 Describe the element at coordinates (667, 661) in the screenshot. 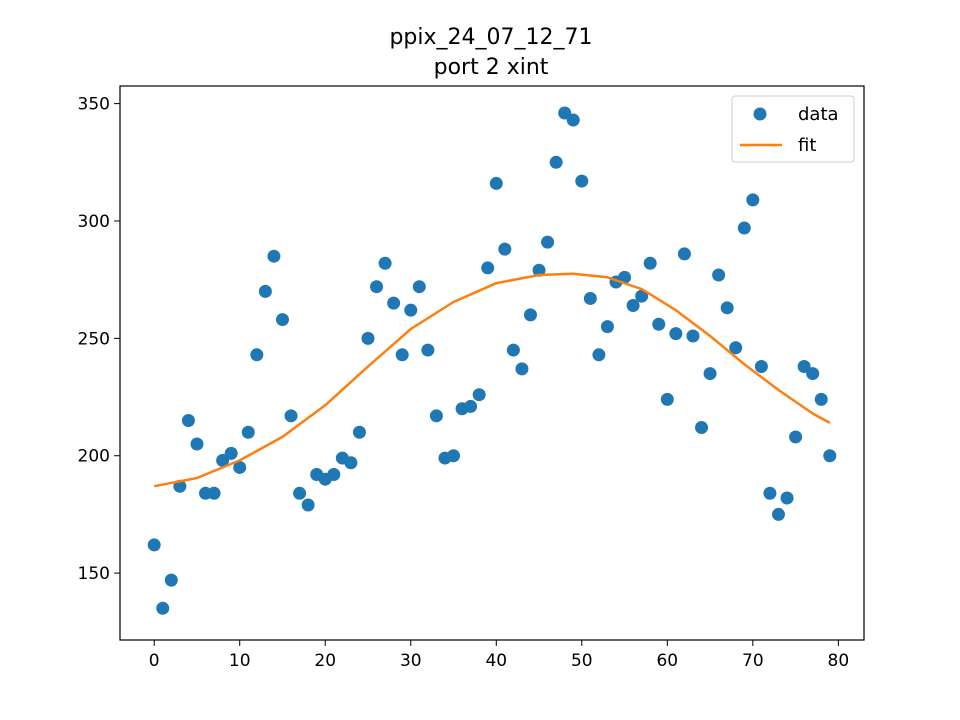

I see `x-tick-label: 60` at that location.